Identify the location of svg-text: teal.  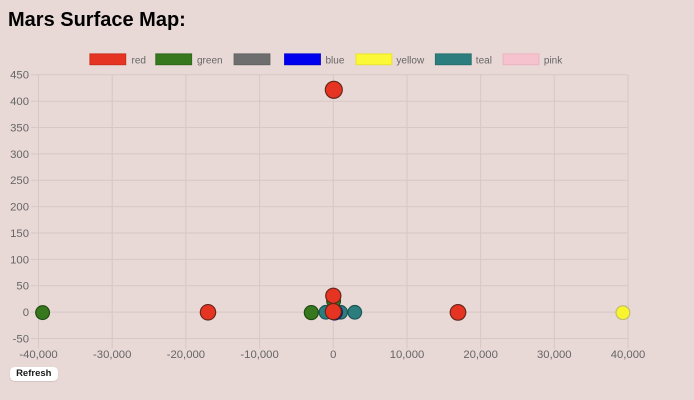
(484, 60).